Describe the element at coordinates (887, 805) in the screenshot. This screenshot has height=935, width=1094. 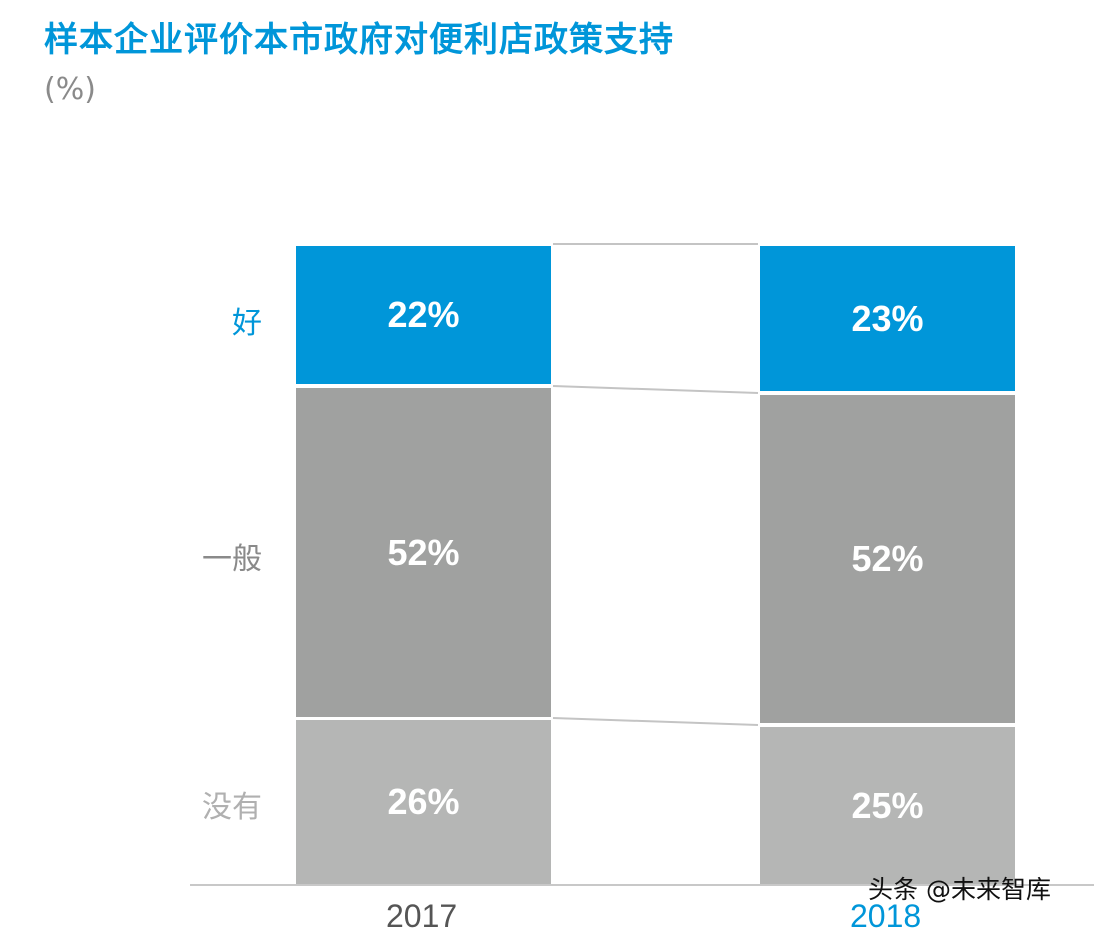
I see `segment-2018-none: 25%` at that location.